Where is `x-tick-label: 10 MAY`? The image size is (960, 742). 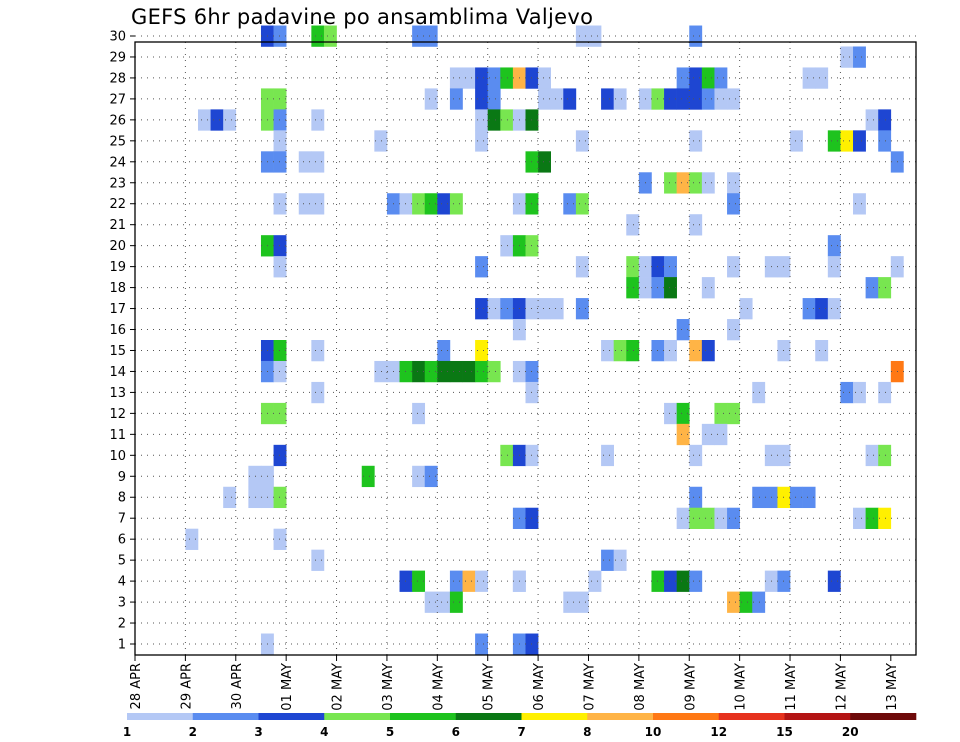
x-tick-label: 10 MAY is located at coordinates (741, 687).